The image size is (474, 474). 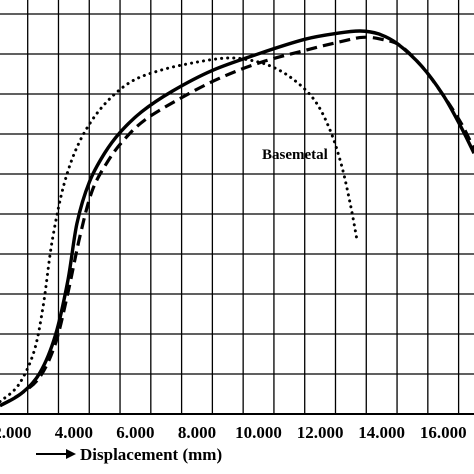 What do you see at coordinates (197, 432) in the screenshot?
I see `x-tick-label-3: 8.000` at bounding box center [197, 432].